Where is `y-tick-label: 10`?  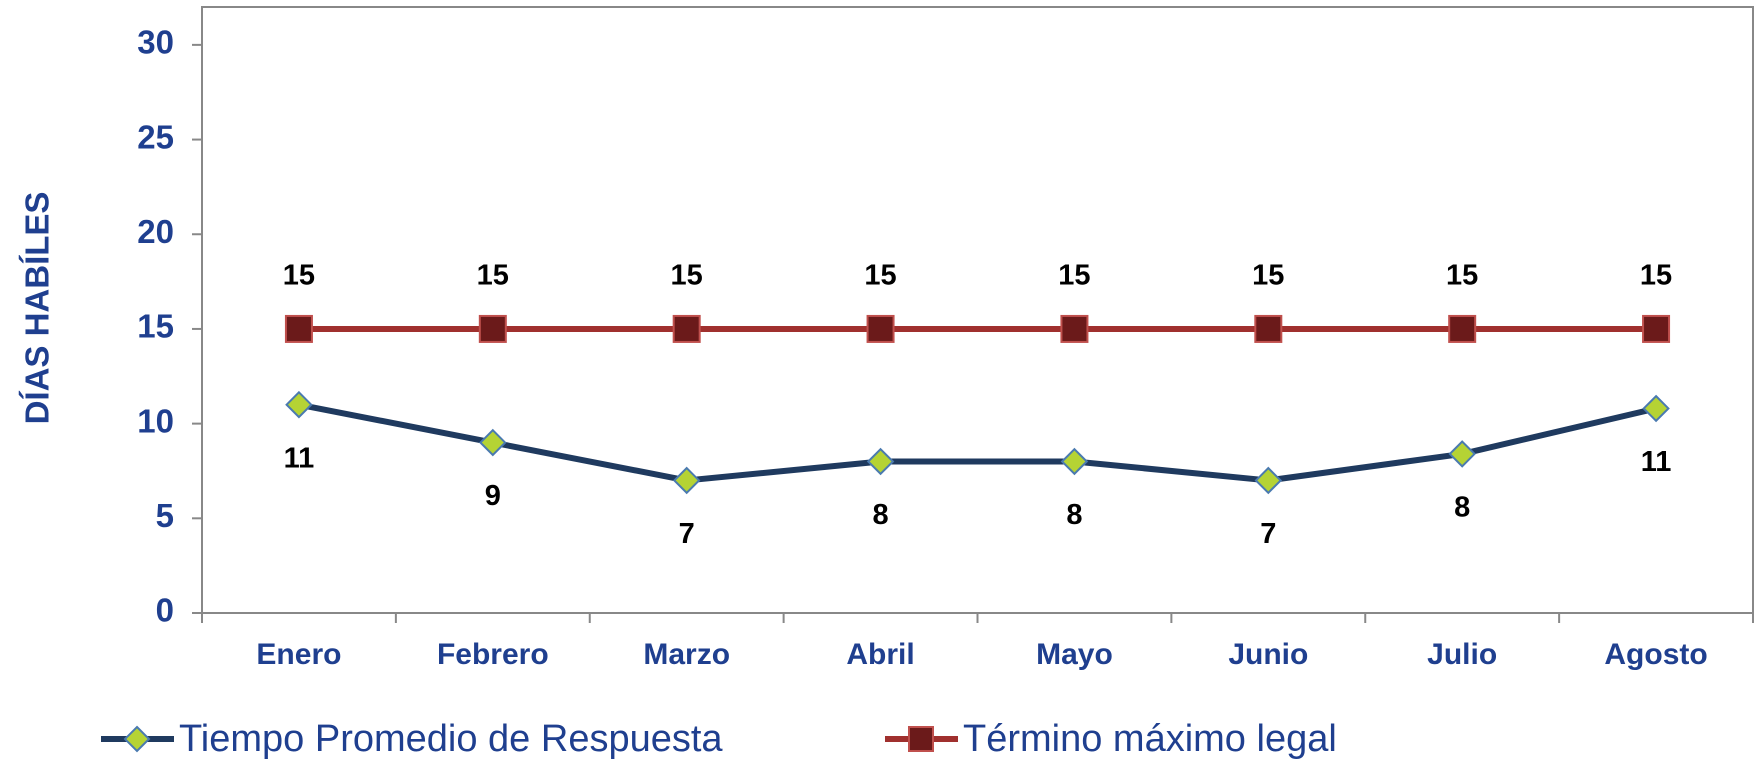 y-tick-label: 10 is located at coordinates (155, 420).